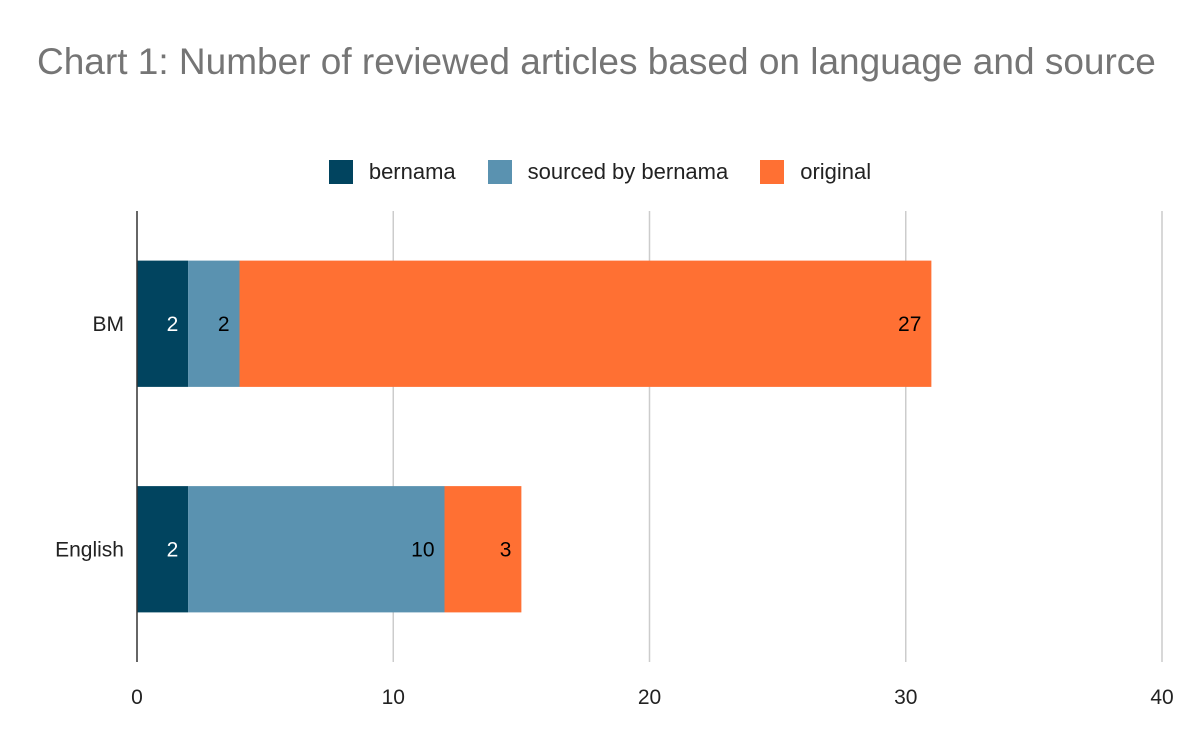 The width and height of the screenshot is (1200, 742). What do you see at coordinates (316, 549) in the screenshot?
I see `bar-english-sourced-by-bernama` at bounding box center [316, 549].